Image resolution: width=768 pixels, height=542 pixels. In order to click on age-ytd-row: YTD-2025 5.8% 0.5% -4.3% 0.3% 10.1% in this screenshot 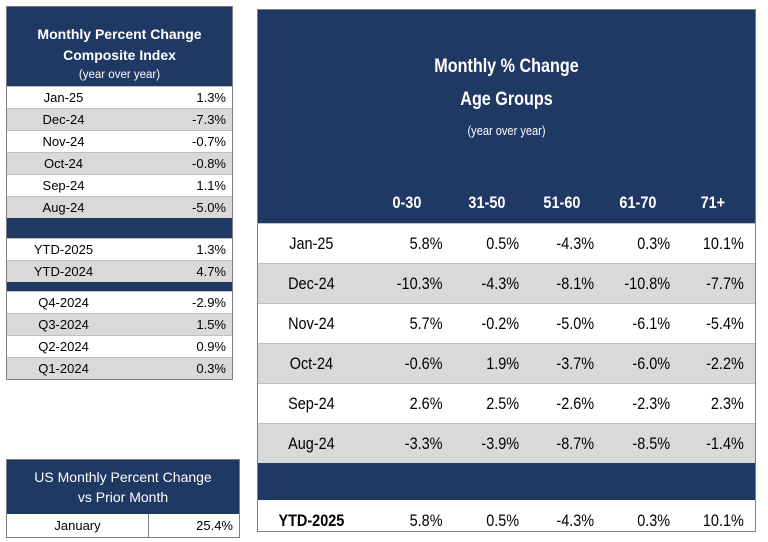, I will do `click(506, 521)`.